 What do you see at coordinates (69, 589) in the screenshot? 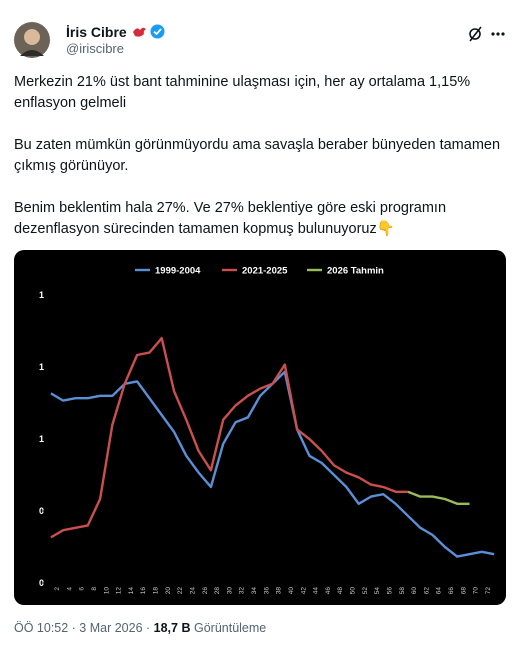
I see `x-tick-label: 4` at bounding box center [69, 589].